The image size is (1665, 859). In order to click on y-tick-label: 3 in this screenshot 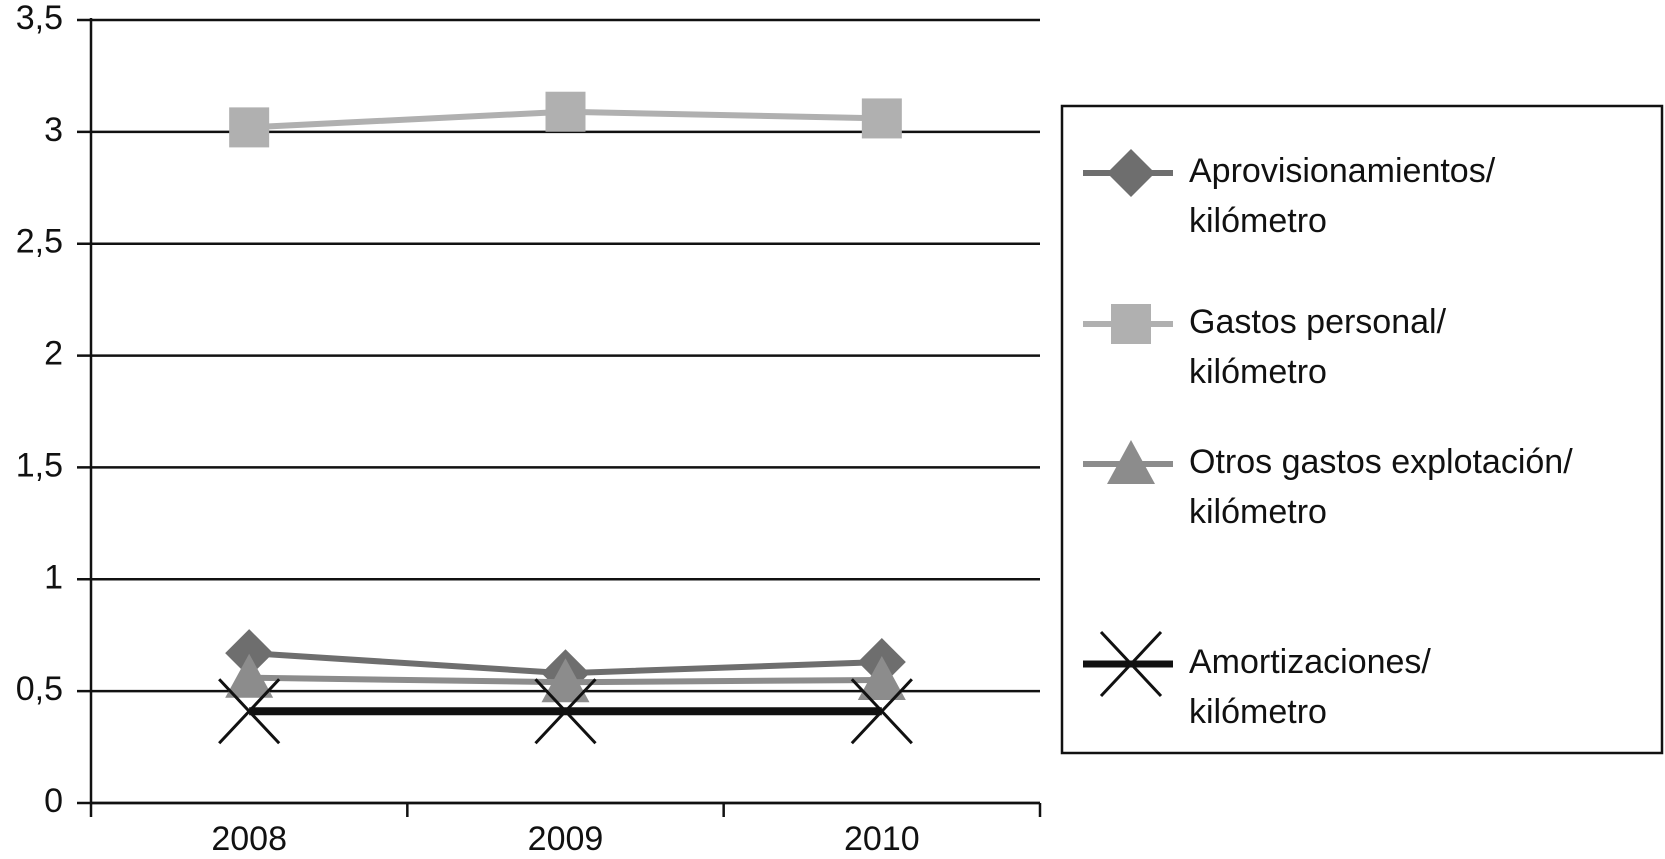, I will do `click(53, 130)`.